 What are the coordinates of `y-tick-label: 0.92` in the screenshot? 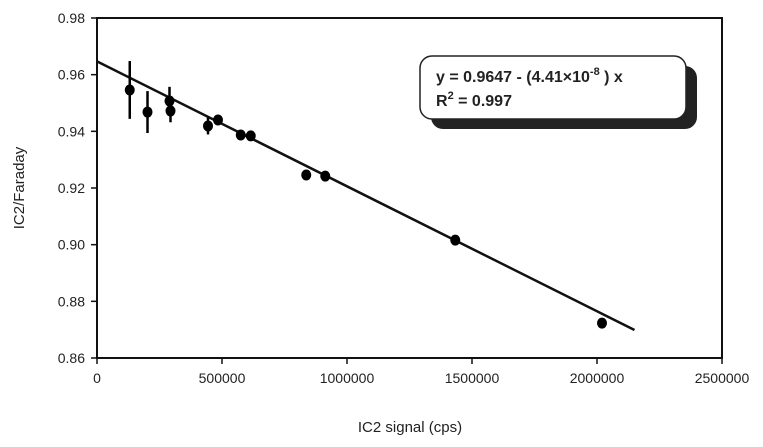 It's located at (71, 188).